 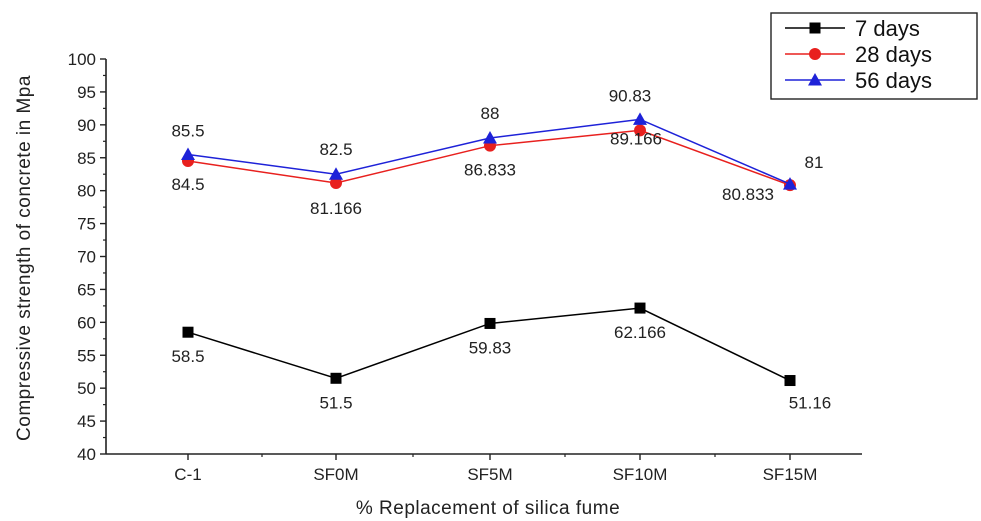 What do you see at coordinates (636, 138) in the screenshot?
I see `data-label-28-days: 89.166` at bounding box center [636, 138].